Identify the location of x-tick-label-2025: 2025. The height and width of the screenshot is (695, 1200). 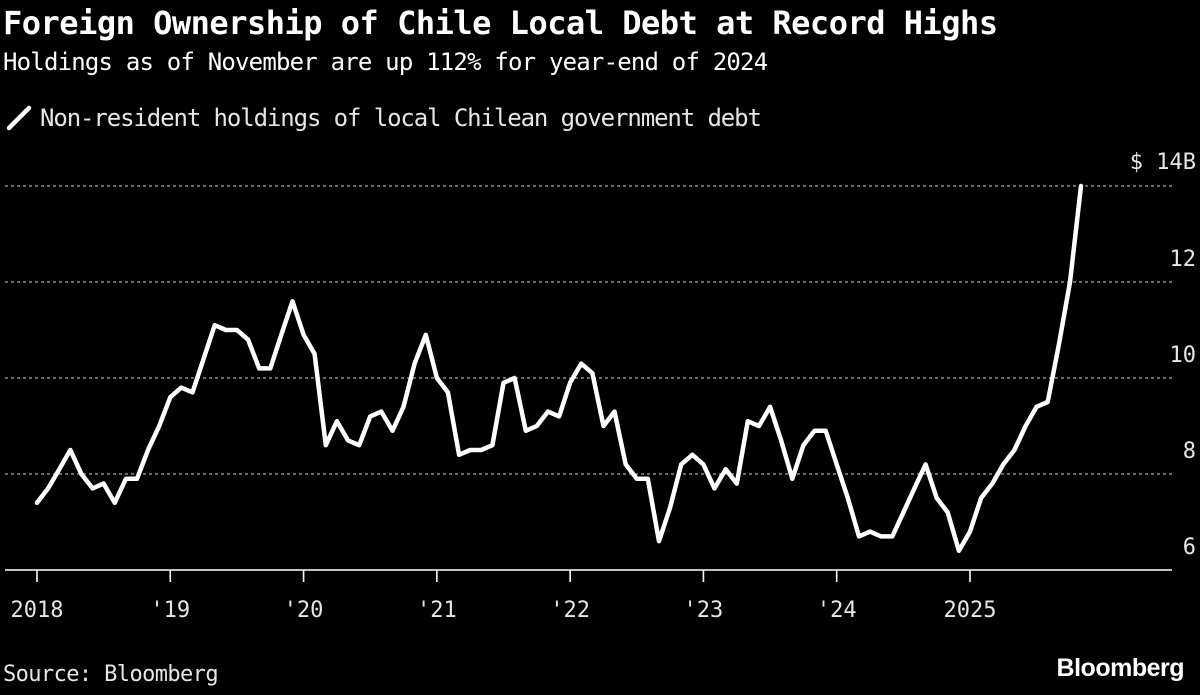
(970, 610).